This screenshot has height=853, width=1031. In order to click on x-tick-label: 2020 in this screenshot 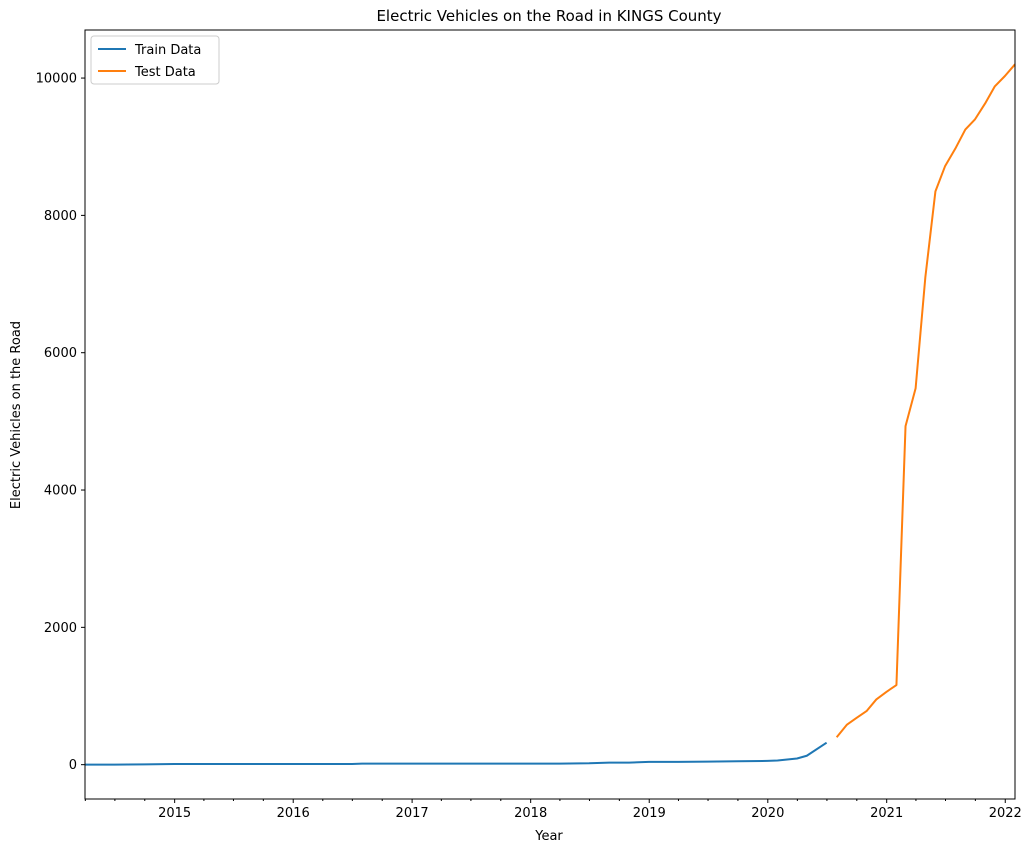, I will do `click(767, 813)`.